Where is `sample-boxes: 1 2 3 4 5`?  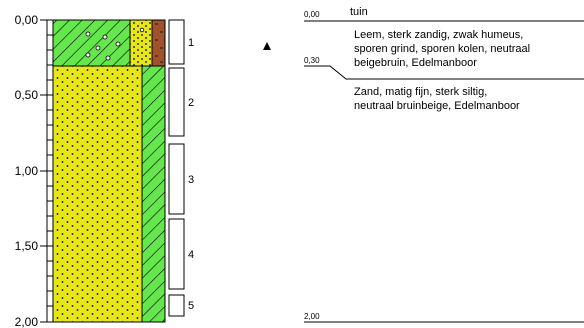
sample-boxes: 1 2 3 4 5 is located at coordinates (181, 168).